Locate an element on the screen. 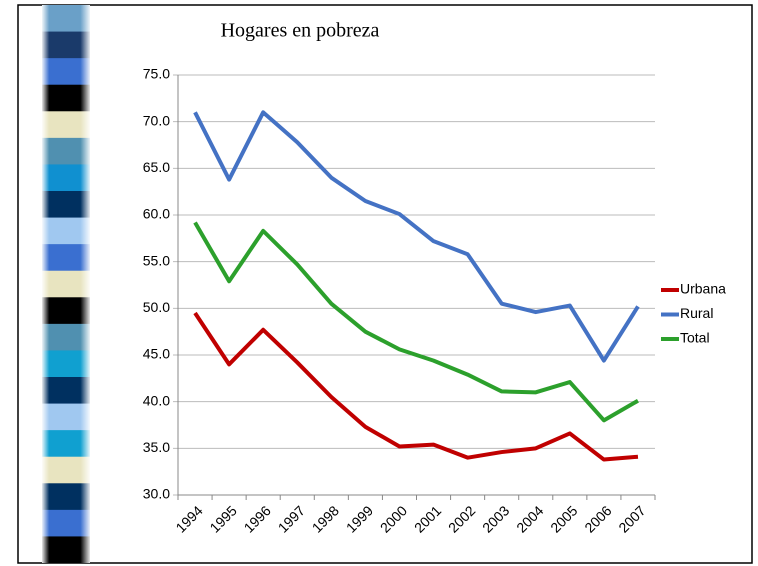 This screenshot has height=566, width=758. stripe-shade is located at coordinates (66, 284).